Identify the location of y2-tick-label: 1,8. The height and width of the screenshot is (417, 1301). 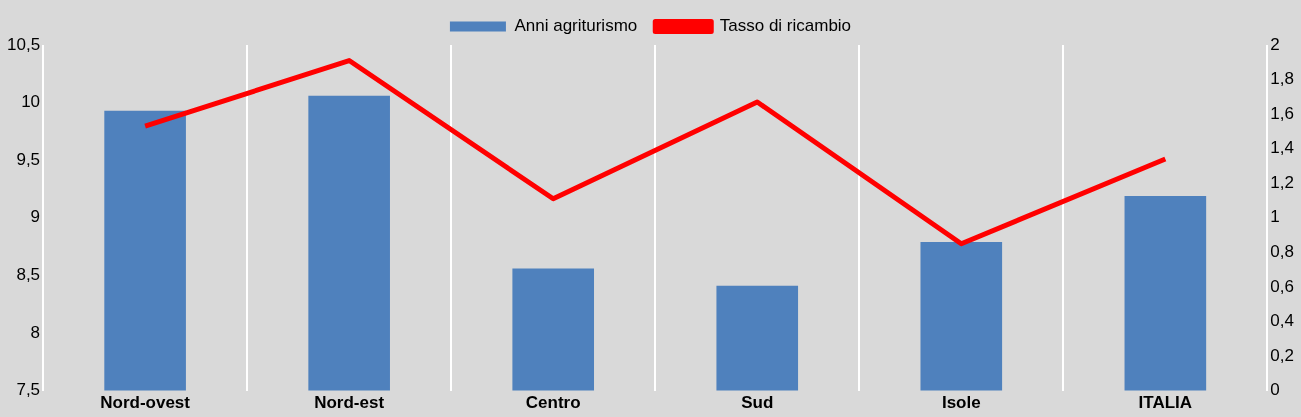
(1282, 79).